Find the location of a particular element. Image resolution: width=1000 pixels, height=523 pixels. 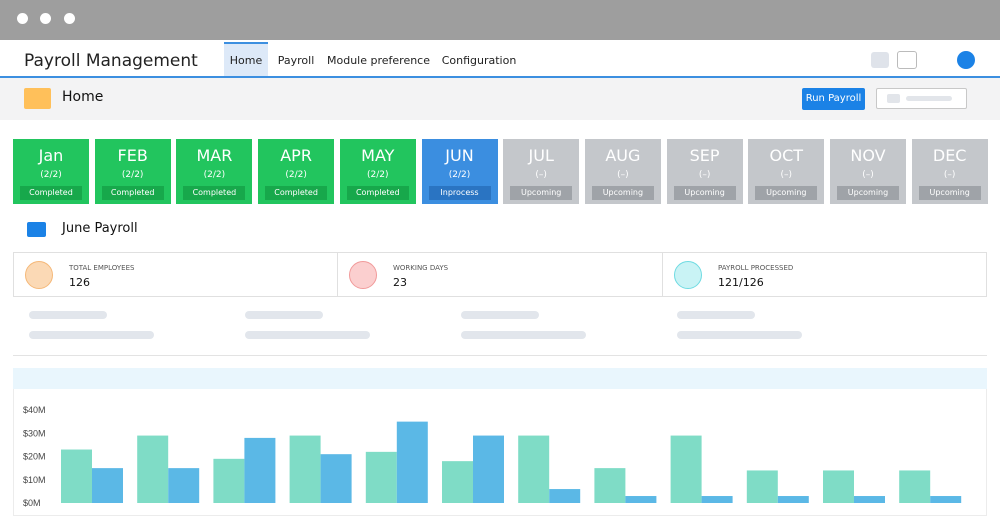

stat-label: TOTAL EMPLOYEES is located at coordinates (102, 268).